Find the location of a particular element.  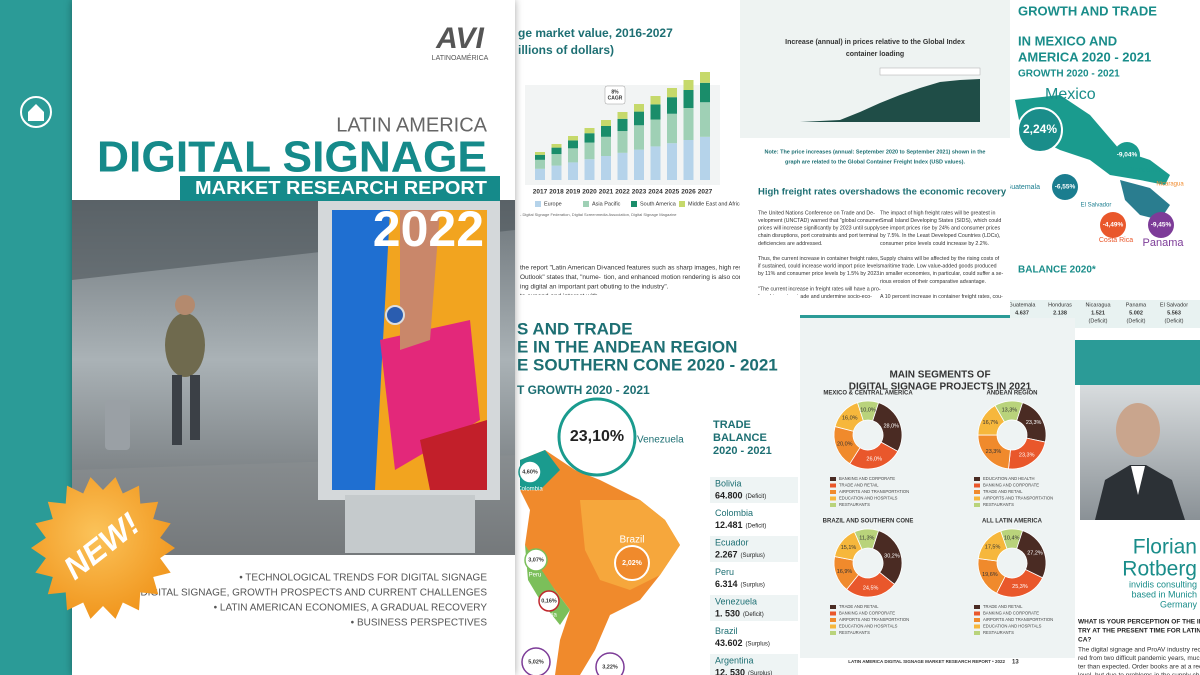

sidebar-icon is located at coordinates (36, 112).